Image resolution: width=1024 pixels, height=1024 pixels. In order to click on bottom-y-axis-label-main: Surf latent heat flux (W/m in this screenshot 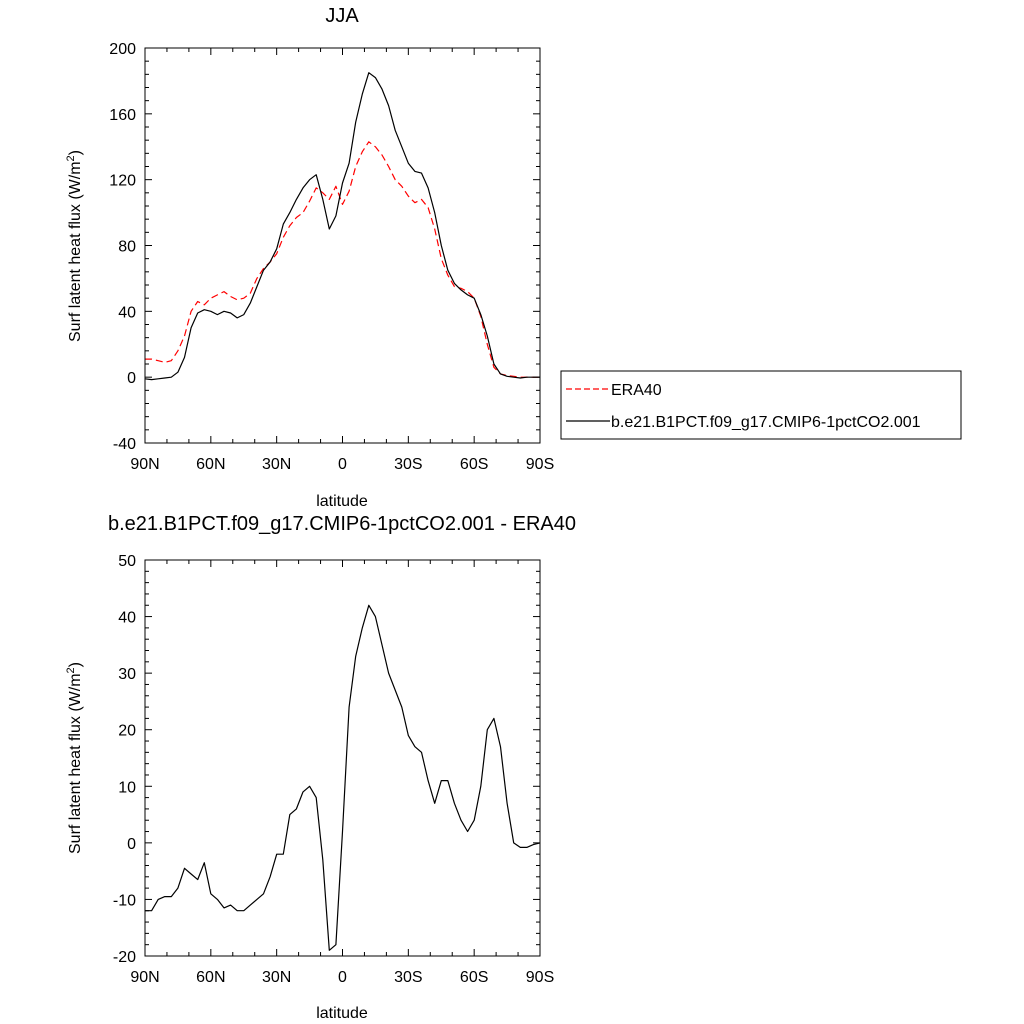, I will do `click(75, 763)`.